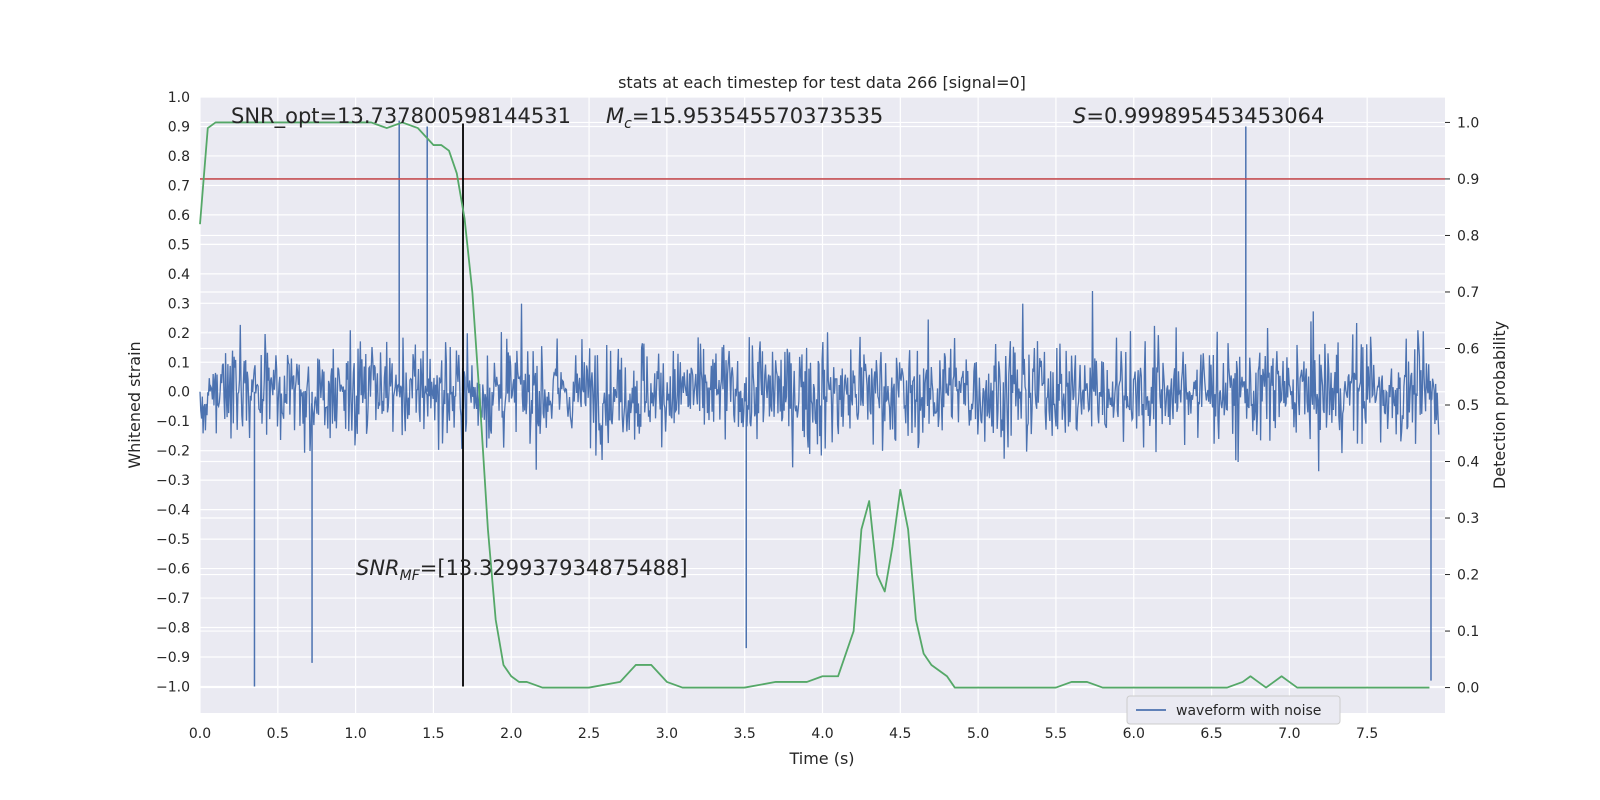 This screenshot has height=800, width=1600. What do you see at coordinates (554, 568) in the screenshot?
I see `snr-mf-value: =[13.329937934875488]` at bounding box center [554, 568].